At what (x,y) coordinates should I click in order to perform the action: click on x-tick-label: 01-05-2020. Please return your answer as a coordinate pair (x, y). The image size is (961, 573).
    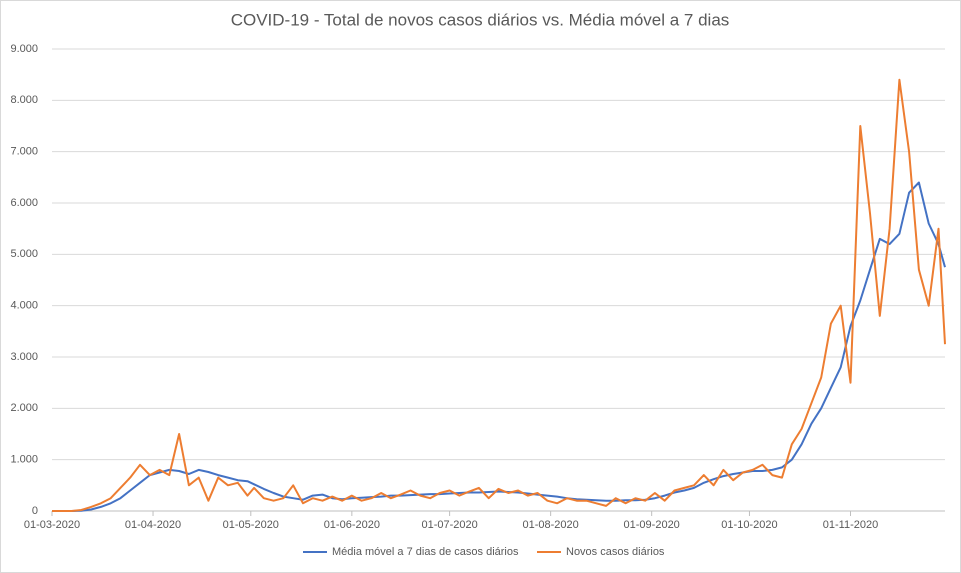
    Looking at the image, I should click on (251, 525).